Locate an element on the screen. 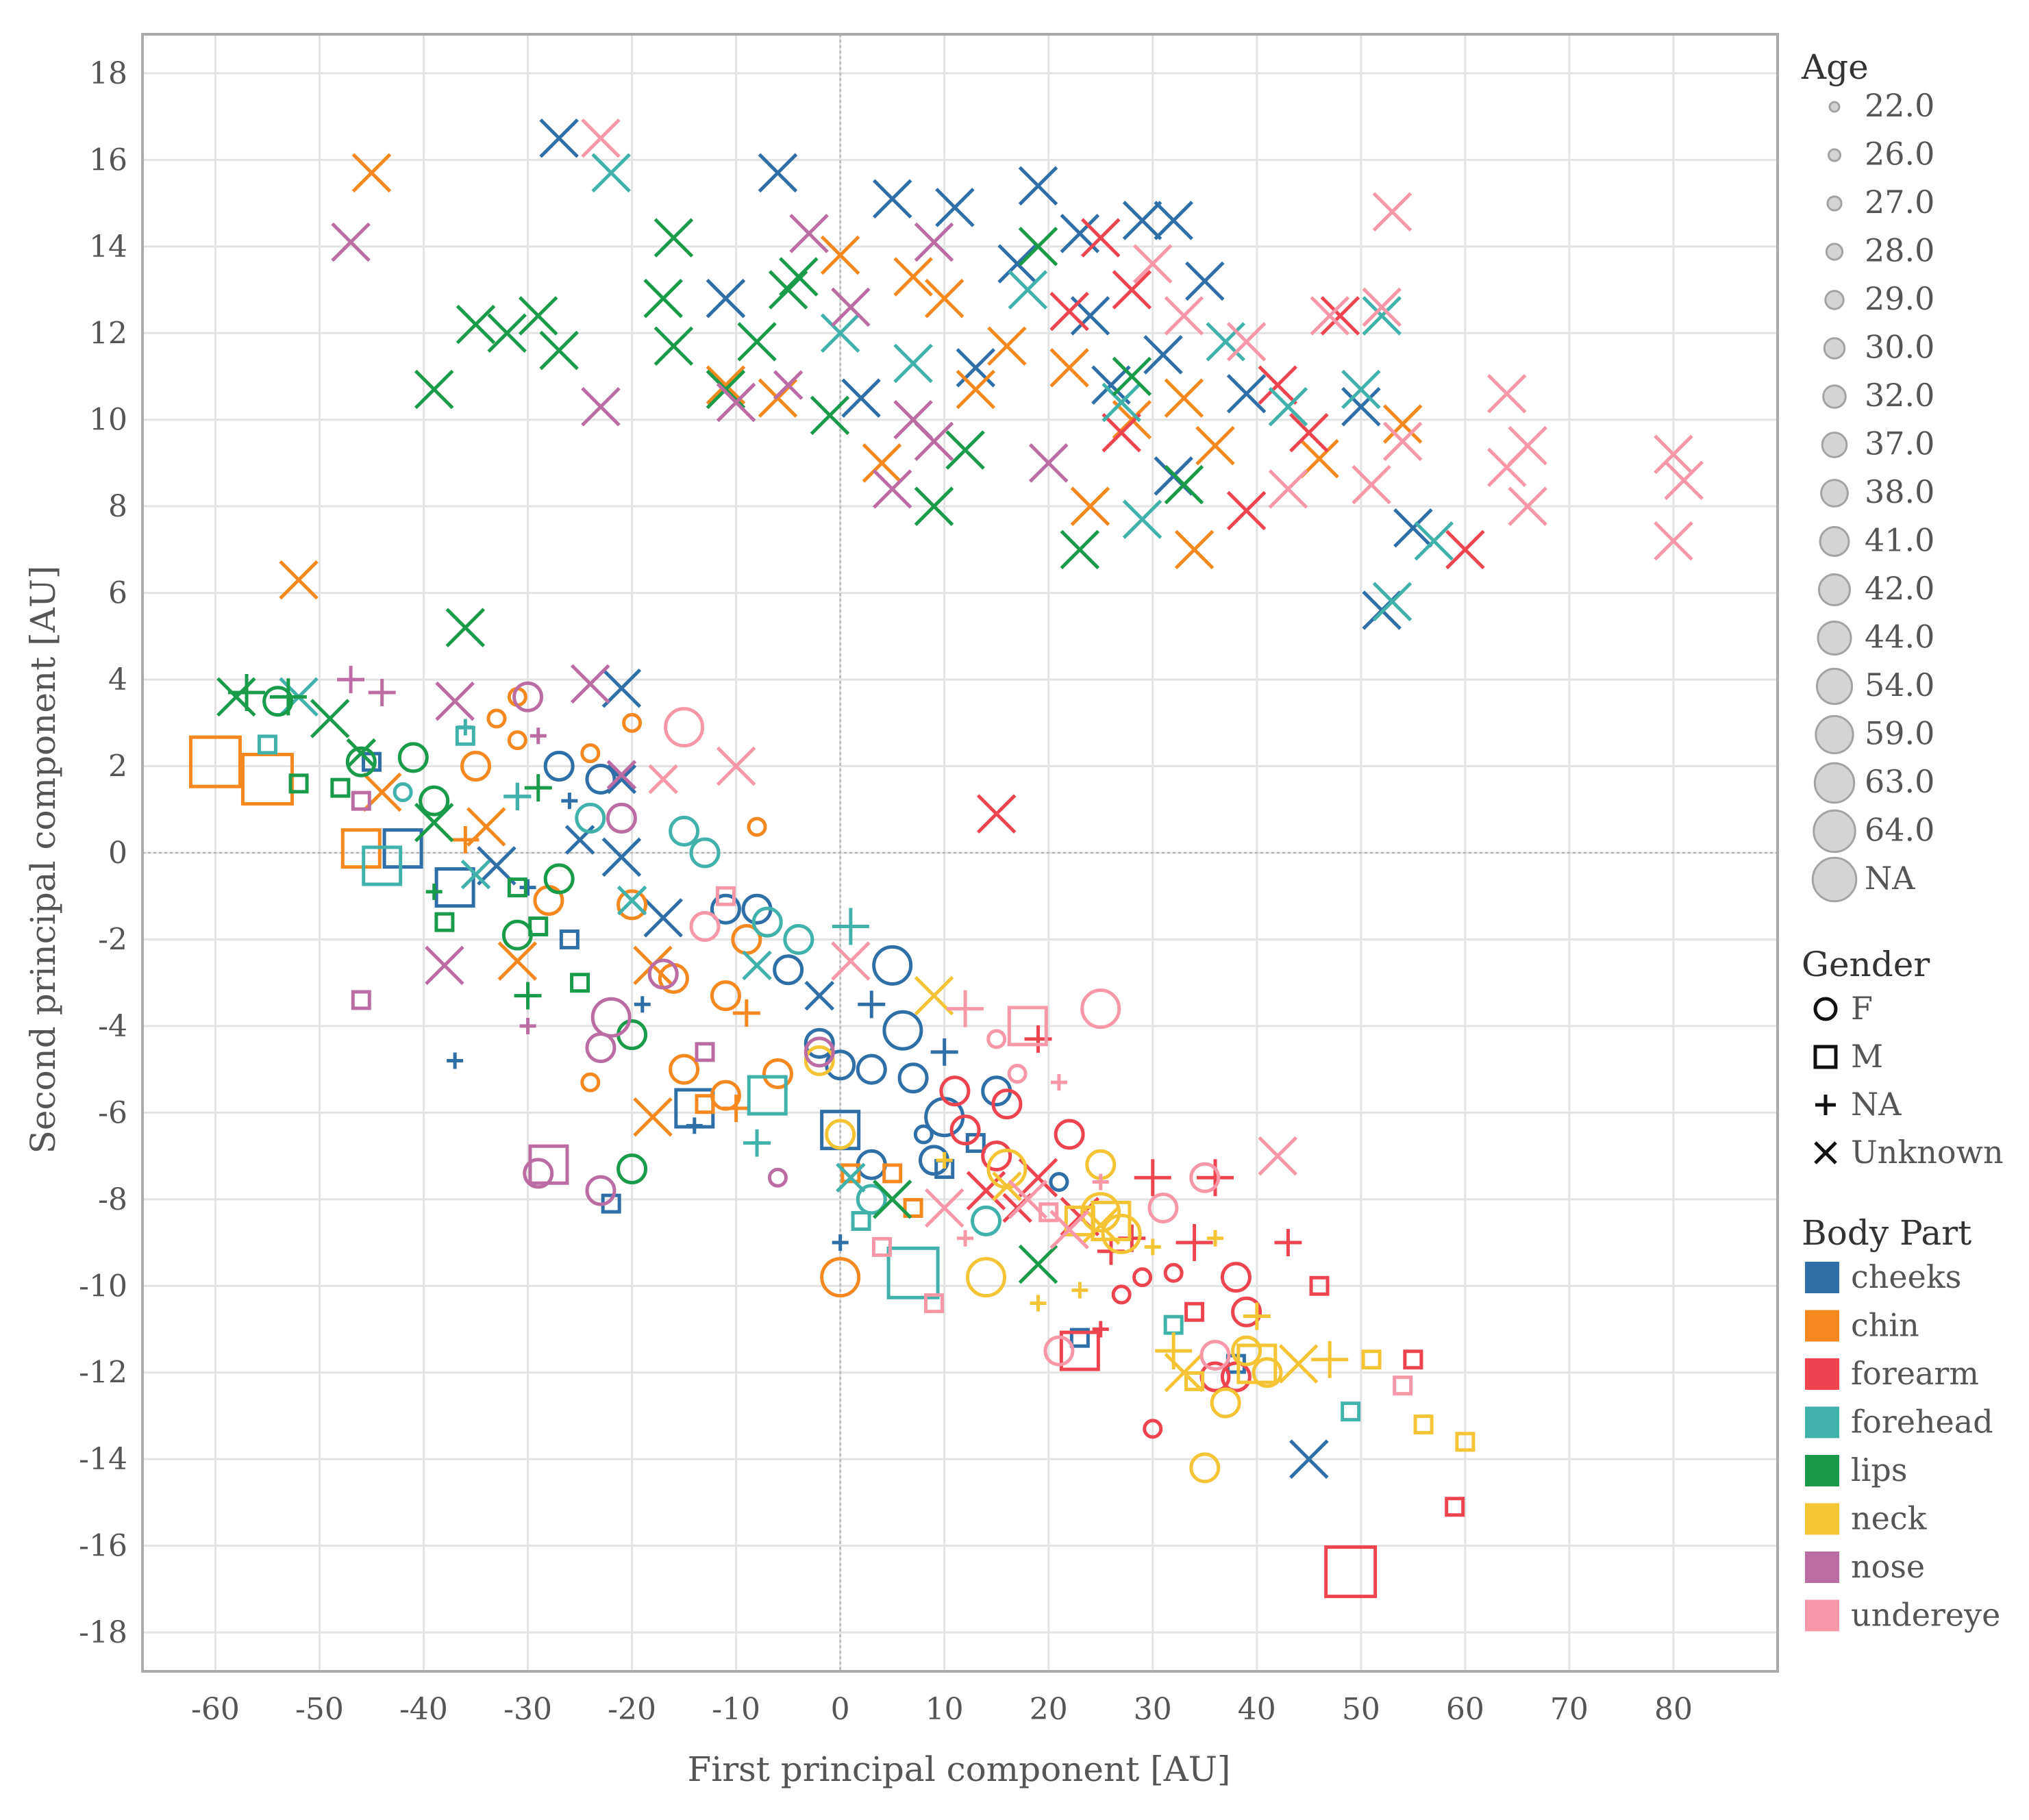 This screenshot has height=1820, width=2029. y-tick-label: -2 is located at coordinates (112, 939).